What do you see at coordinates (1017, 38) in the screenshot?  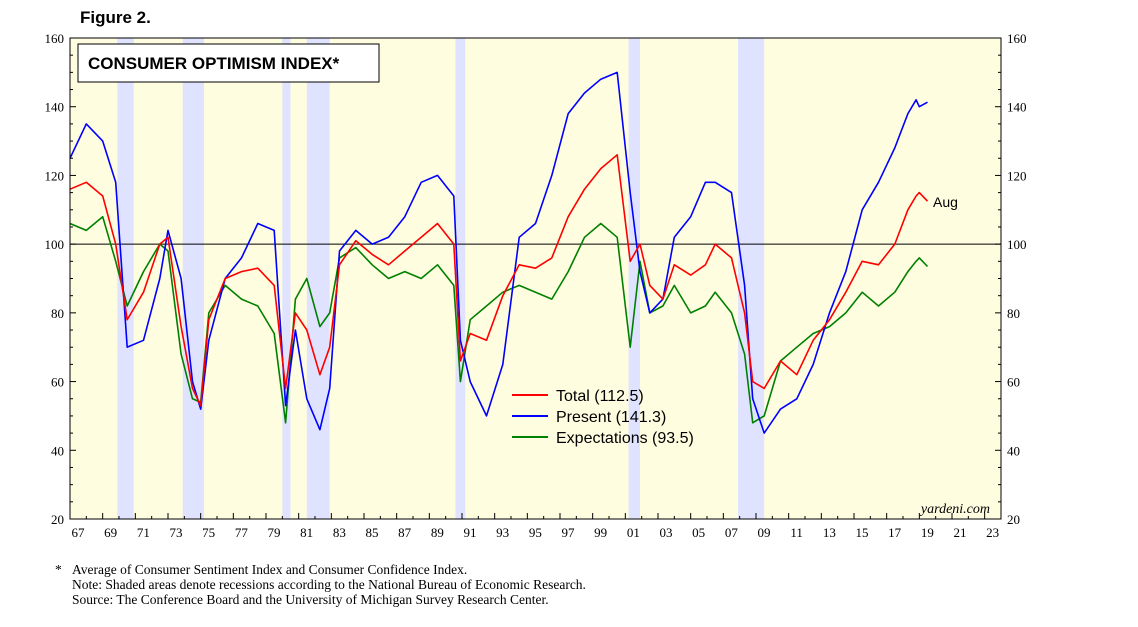 I see `y-tick-right-160: 160` at bounding box center [1017, 38].